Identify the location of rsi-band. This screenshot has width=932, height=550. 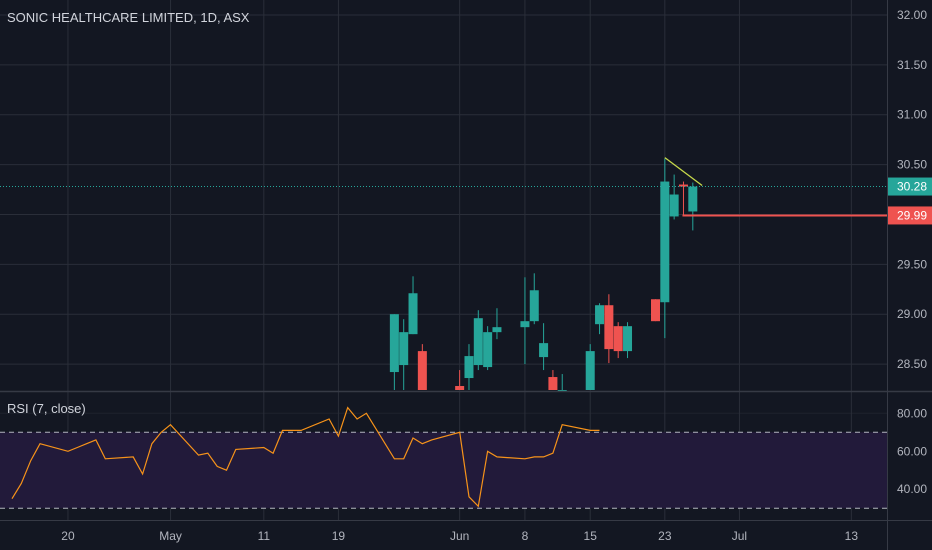
(443, 470).